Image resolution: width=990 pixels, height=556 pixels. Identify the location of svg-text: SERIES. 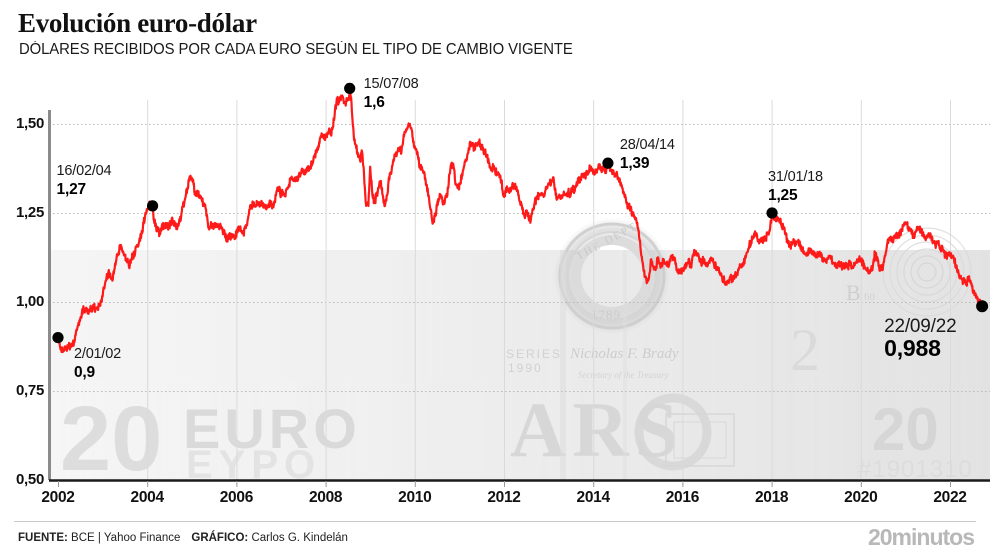
(534, 354).